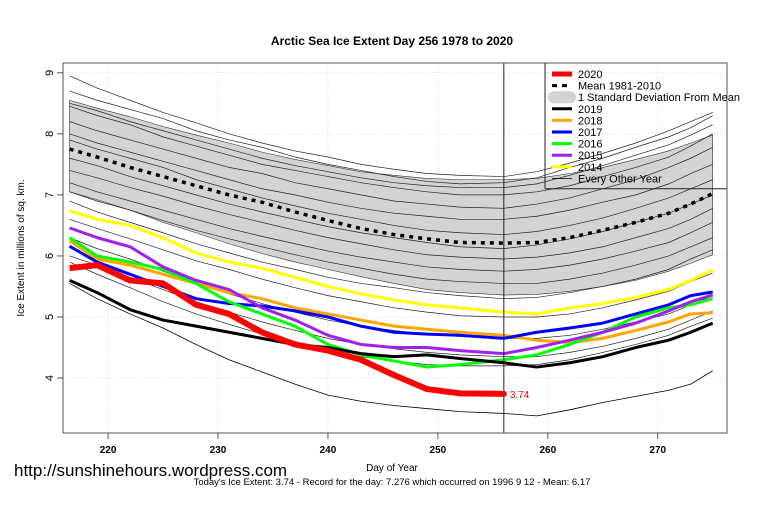  I want to click on legend-label: Mean 1981-2010, so click(619, 87).